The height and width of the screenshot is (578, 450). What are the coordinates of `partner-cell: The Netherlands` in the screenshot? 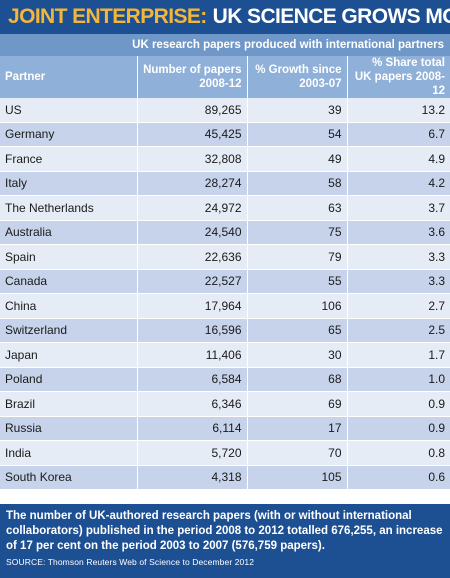 It's located at (69, 208).